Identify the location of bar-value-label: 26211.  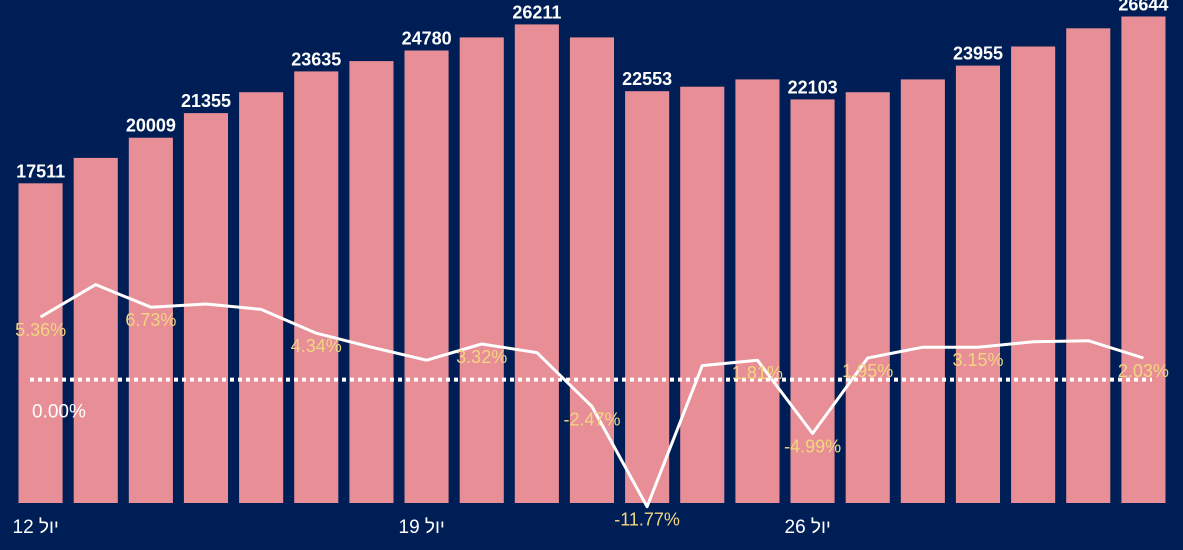
(536, 12).